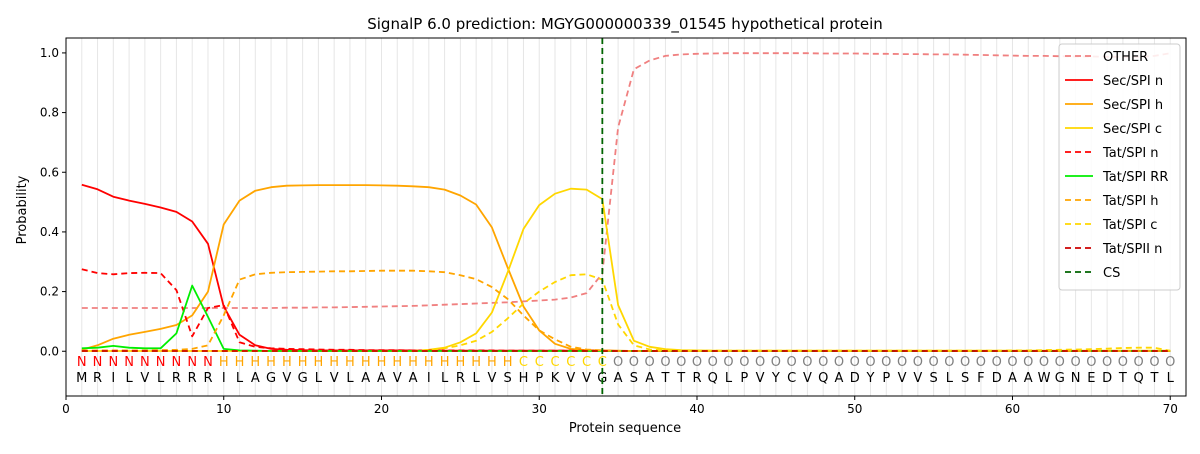 Image resolution: width=1200 pixels, height=454 pixels. I want to click on legend-label: Sec/SPI c, so click(1132, 129).